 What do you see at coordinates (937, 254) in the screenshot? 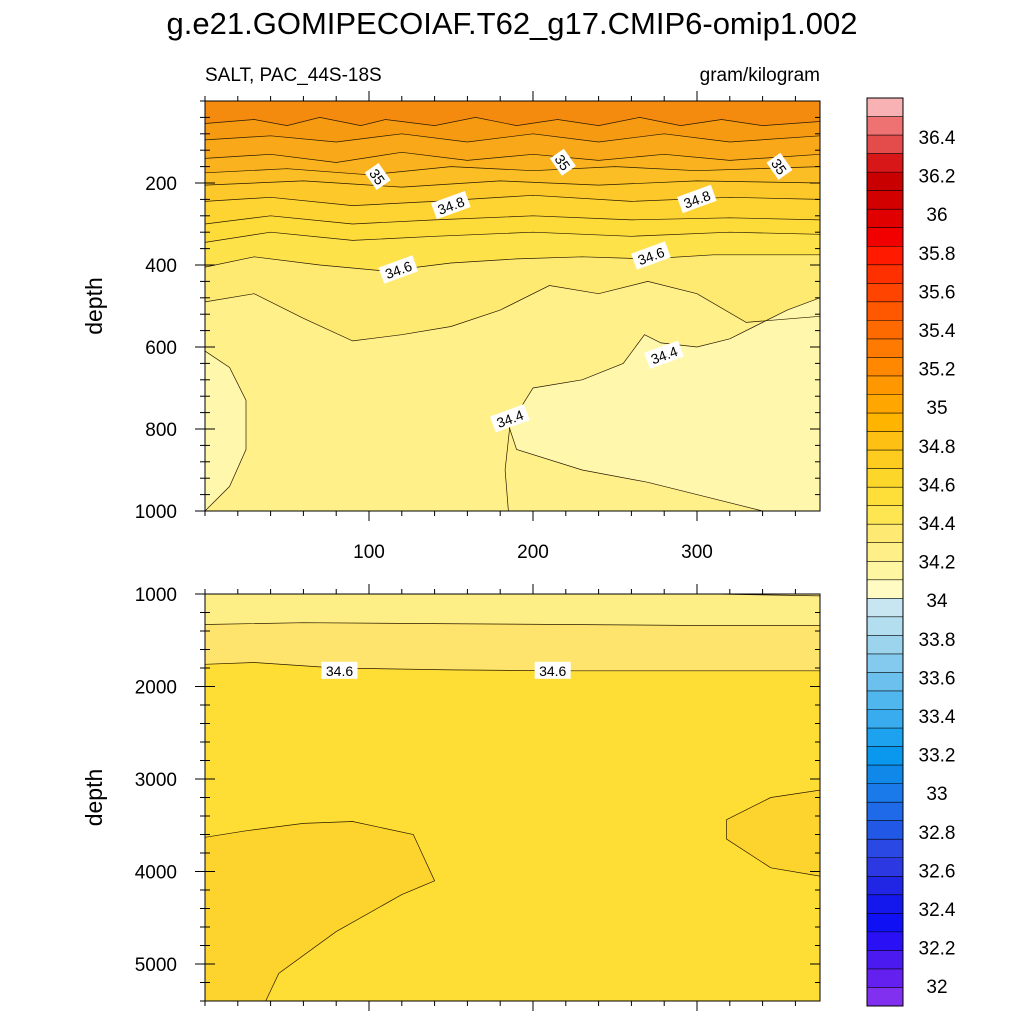
I see `colorbar-label: 35.8` at bounding box center [937, 254].